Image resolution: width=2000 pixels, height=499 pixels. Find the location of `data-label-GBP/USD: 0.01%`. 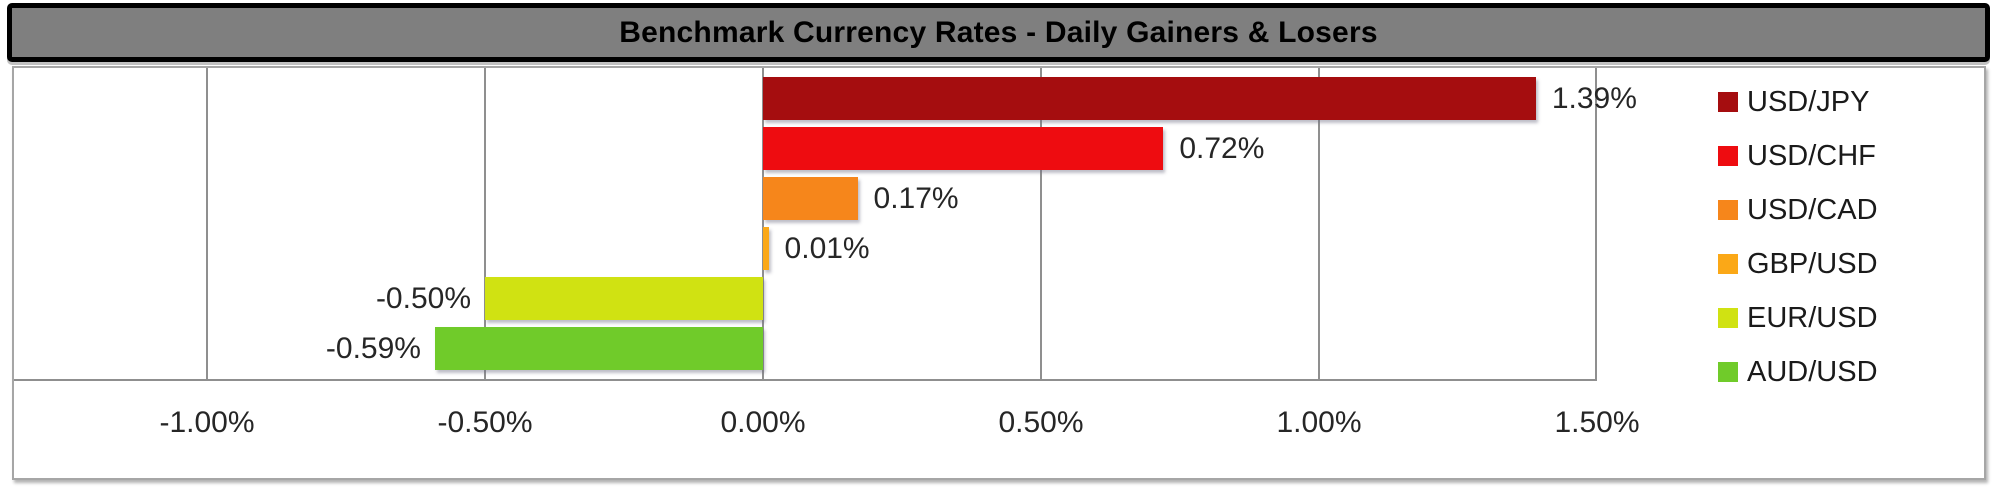

data-label-GBP/USD: 0.01% is located at coordinates (827, 248).